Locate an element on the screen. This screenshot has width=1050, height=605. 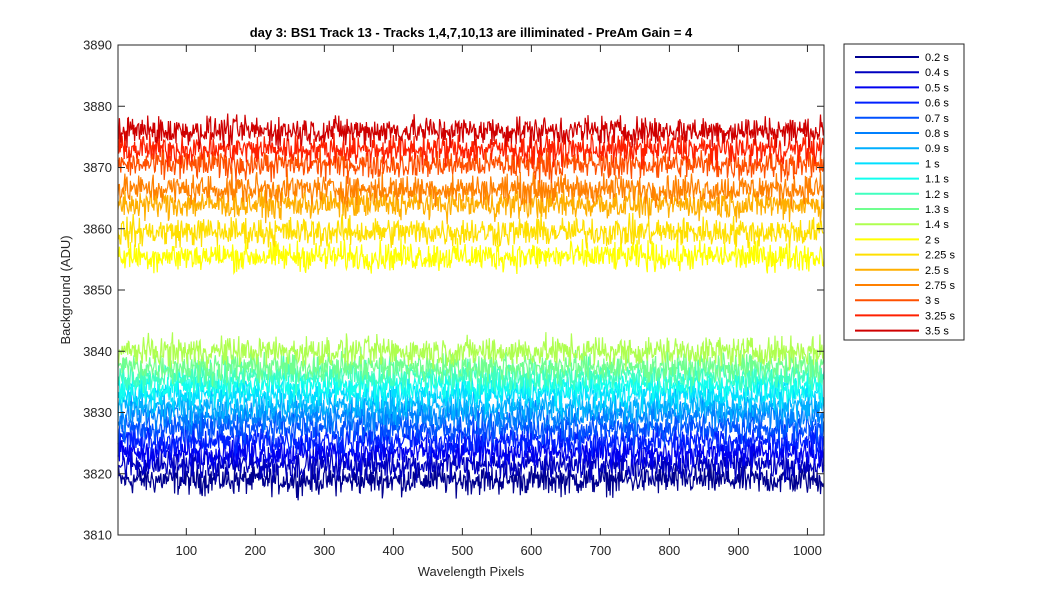
legend-label-16: 3 s is located at coordinates (932, 301).